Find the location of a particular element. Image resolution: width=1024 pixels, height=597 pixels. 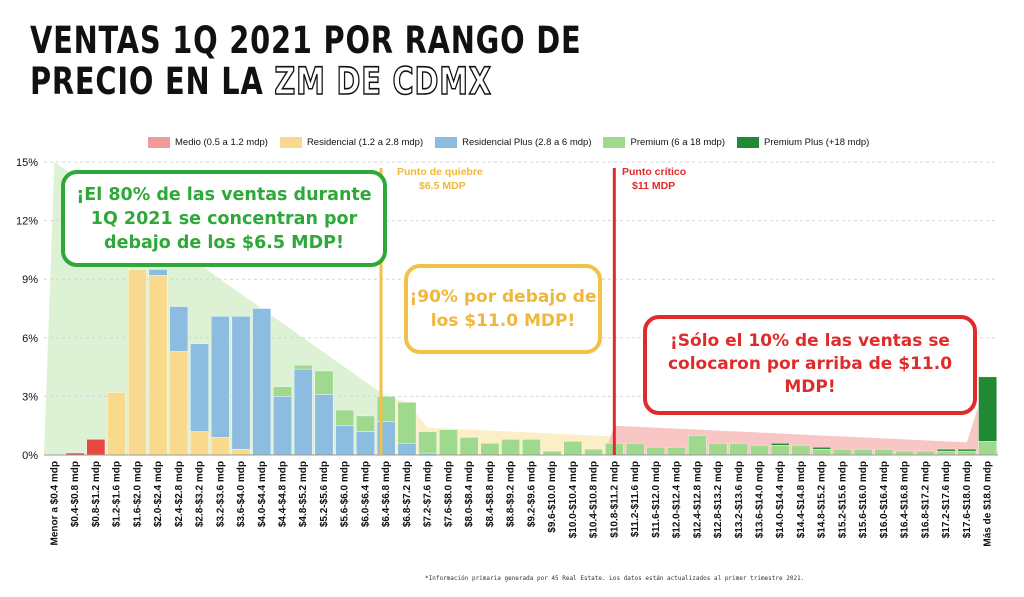

y-tick-label: 6% is located at coordinates (30, 339).